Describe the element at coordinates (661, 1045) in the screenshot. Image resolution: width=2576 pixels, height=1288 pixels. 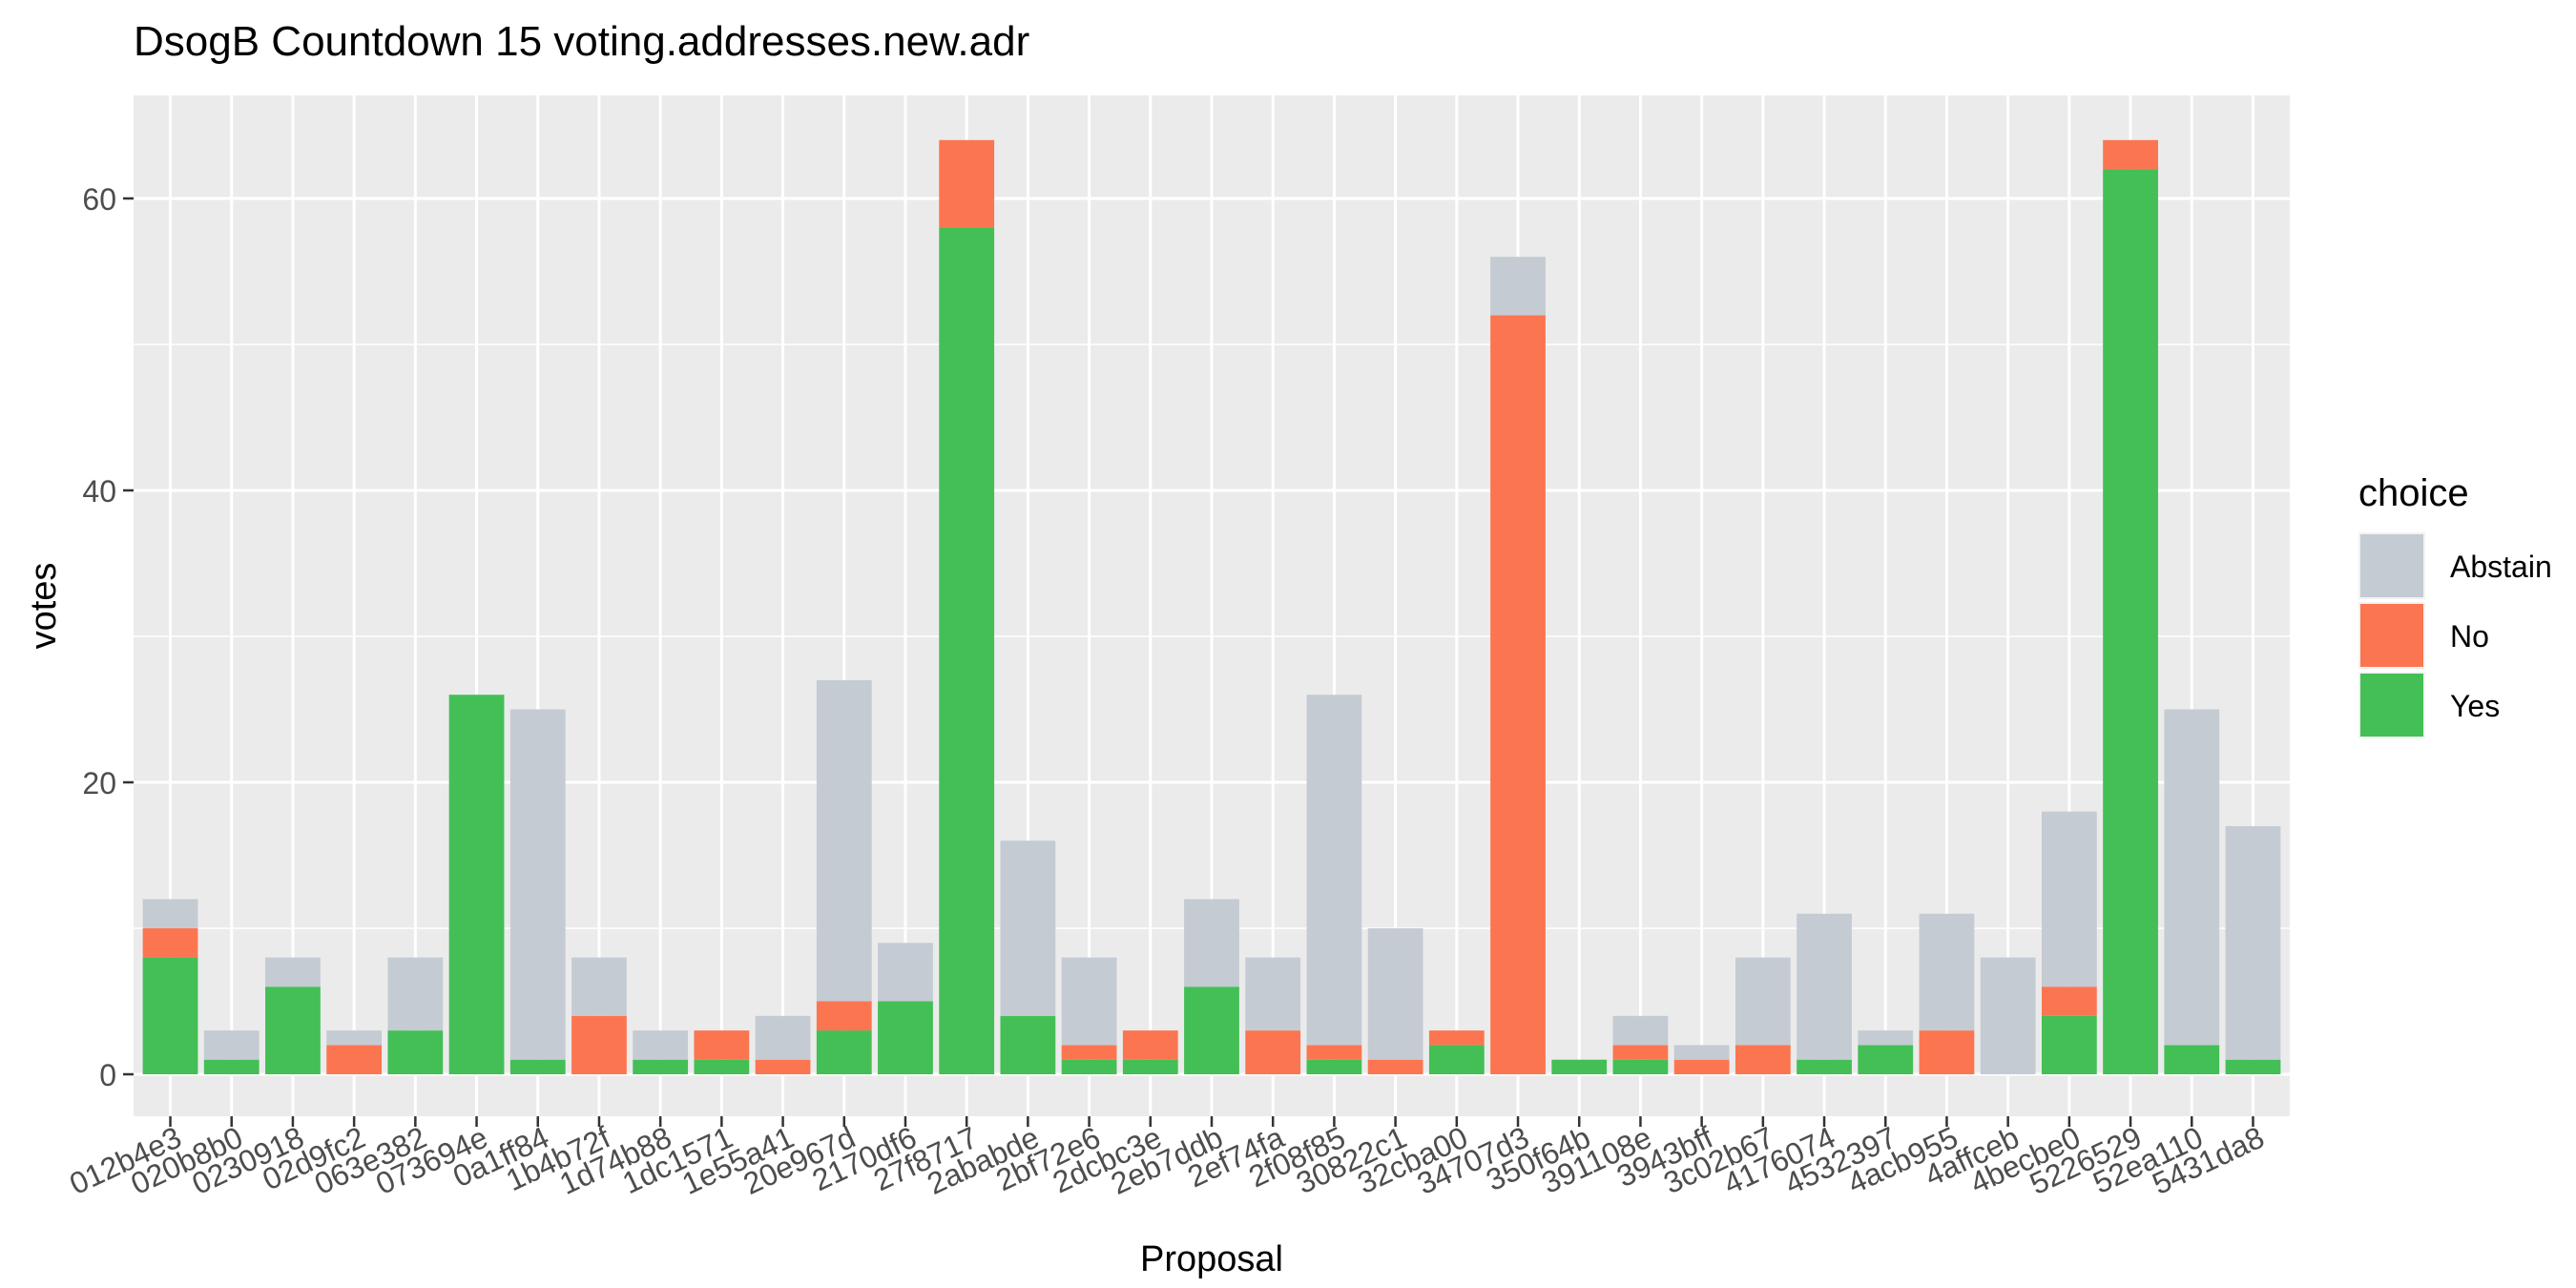
I see `bar-abstain-1d74b88` at that location.